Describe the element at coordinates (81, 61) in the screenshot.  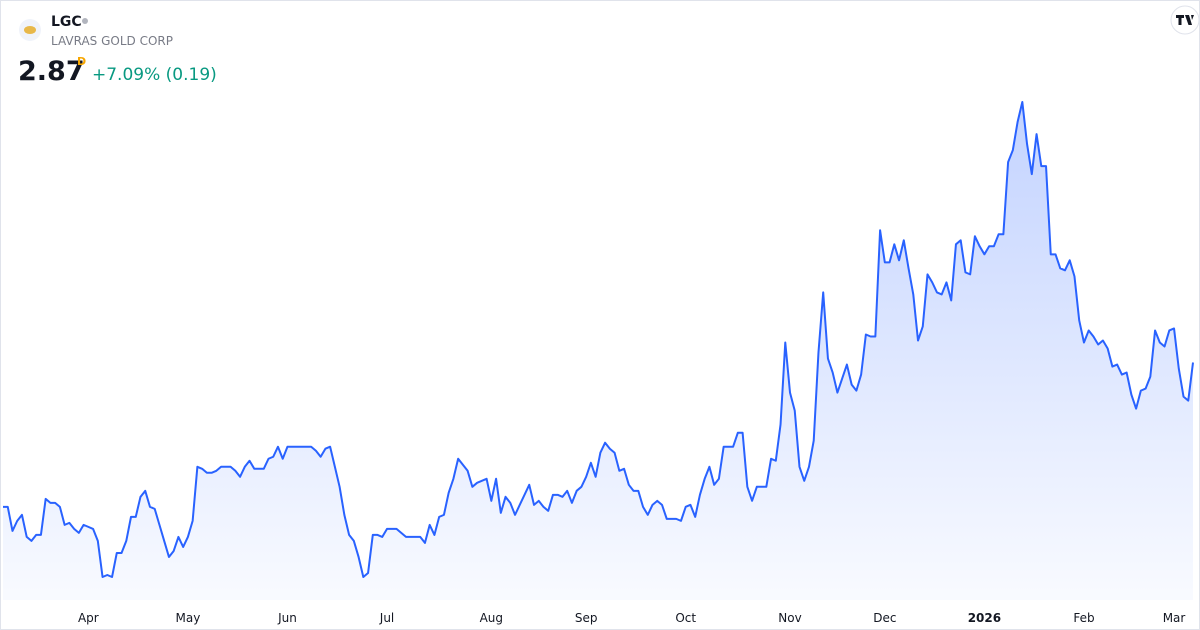
I see `interval: D` at that location.